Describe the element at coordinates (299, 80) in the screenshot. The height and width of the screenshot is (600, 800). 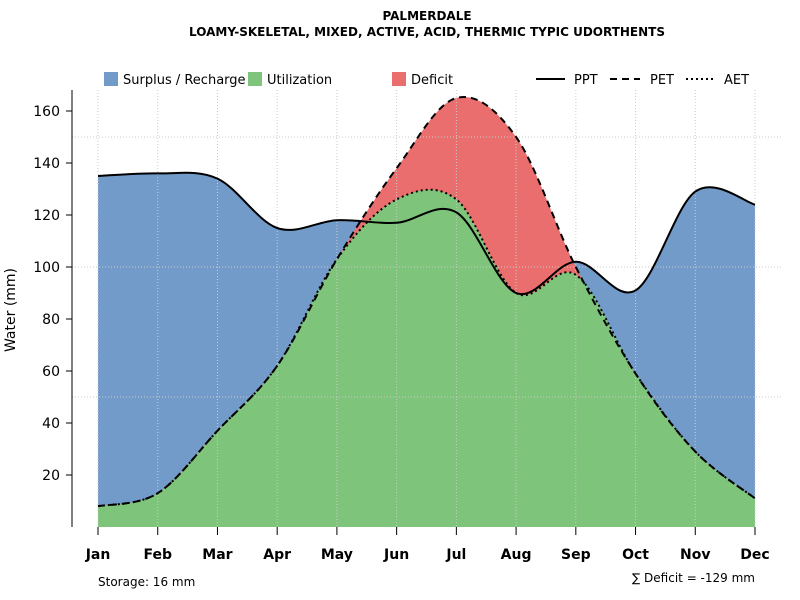
I see `legend-label-utilization: Utilization` at that location.